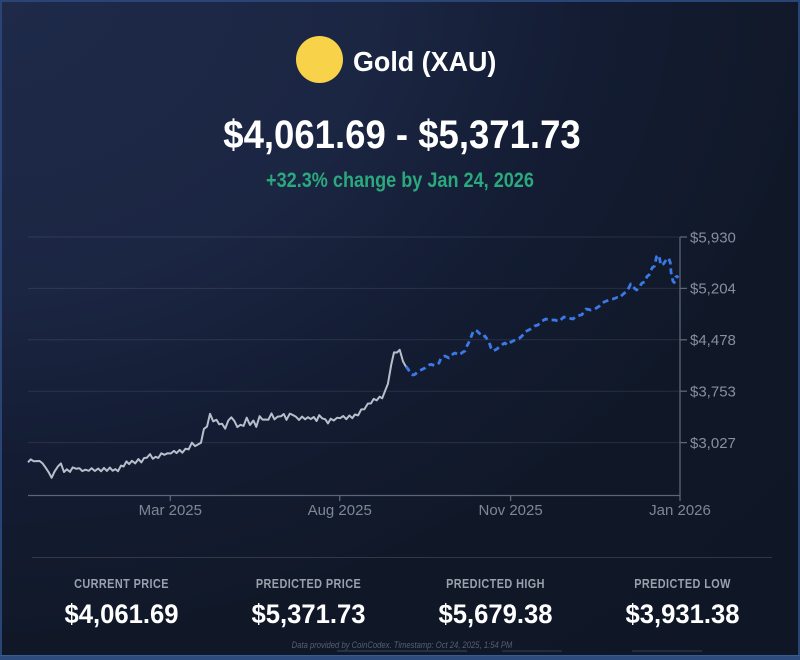 This screenshot has height=660, width=800. What do you see at coordinates (713, 237) in the screenshot?
I see `svg-text: $5,930` at bounding box center [713, 237].